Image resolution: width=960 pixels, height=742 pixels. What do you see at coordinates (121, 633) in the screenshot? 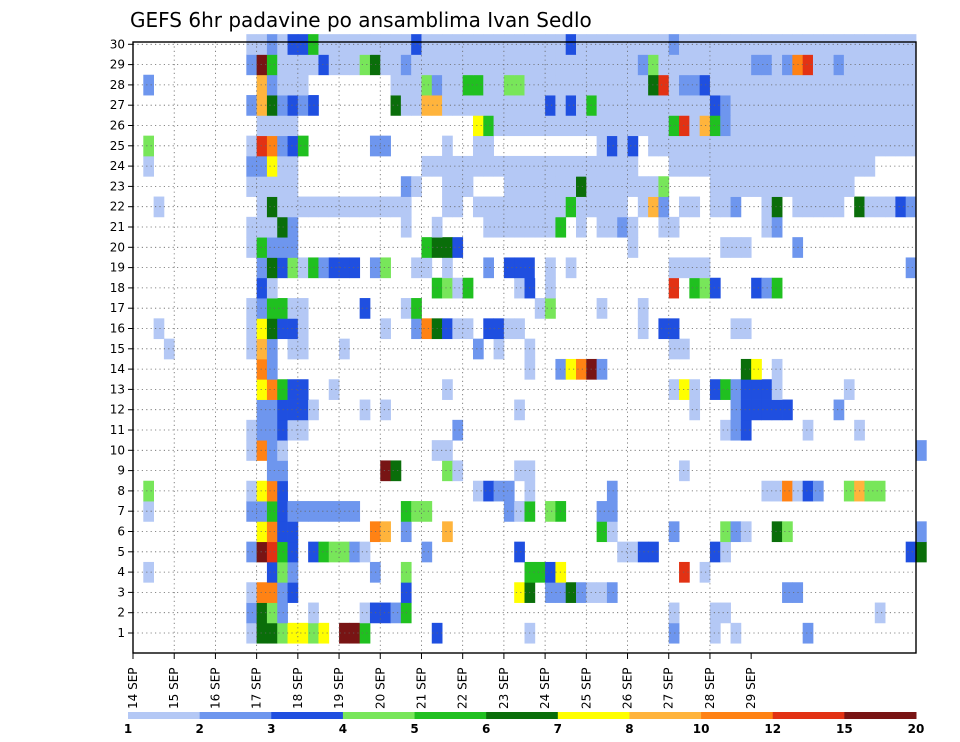
I see `y-tick-label: 1` at bounding box center [121, 633].